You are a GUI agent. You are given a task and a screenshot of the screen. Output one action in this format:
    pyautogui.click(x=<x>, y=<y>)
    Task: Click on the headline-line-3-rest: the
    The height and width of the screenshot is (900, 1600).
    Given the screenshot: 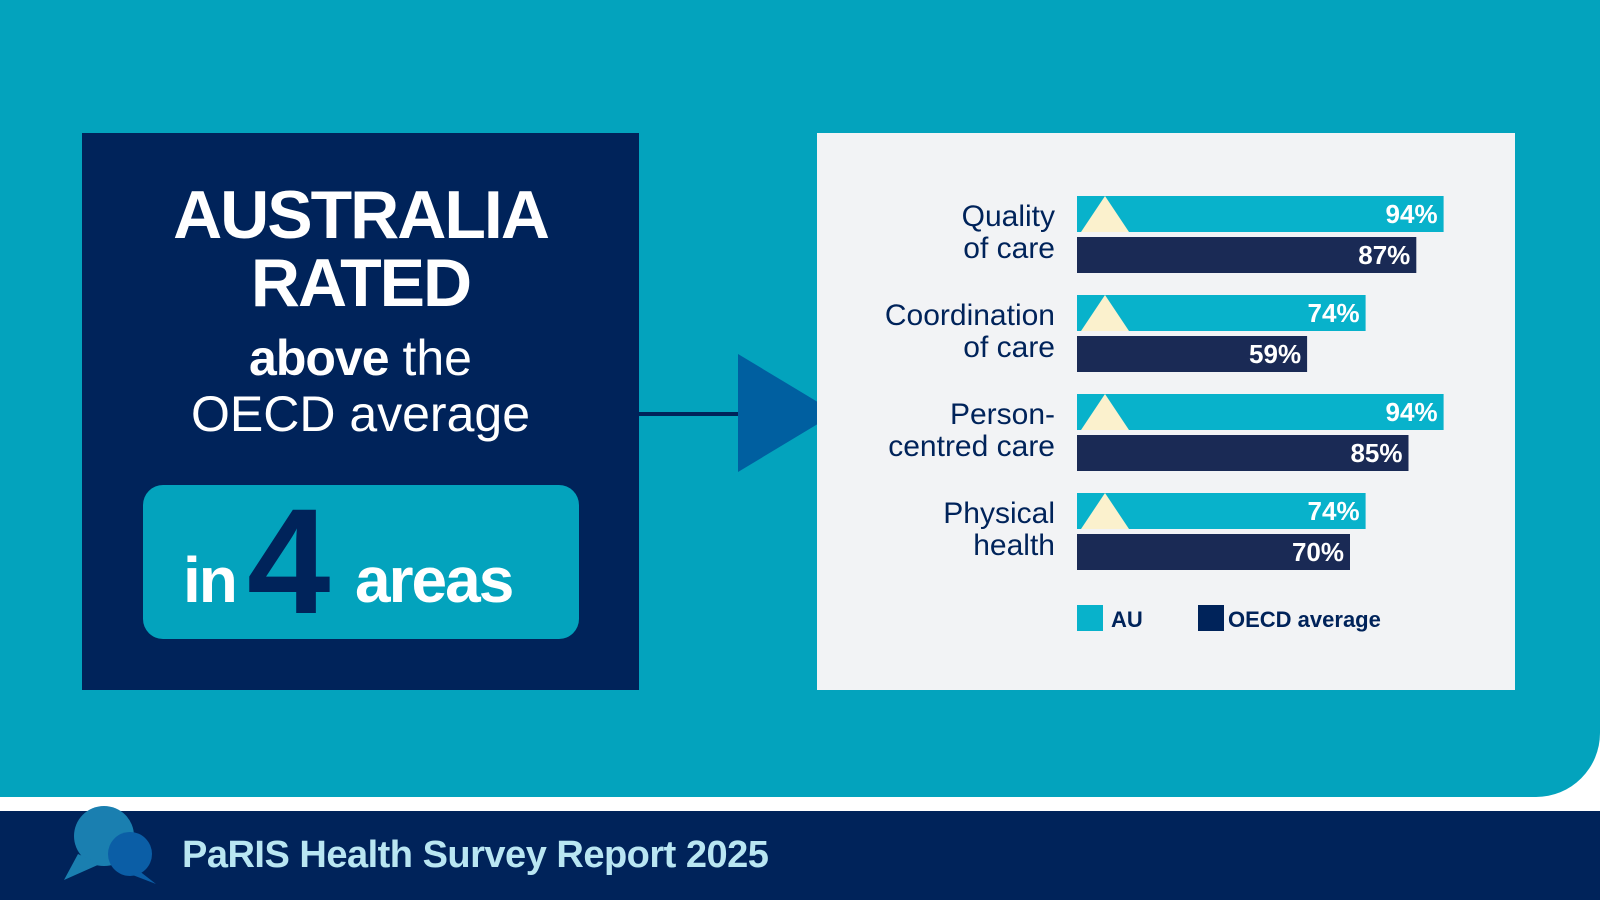 What is the action you would take?
    pyautogui.click(x=430, y=358)
    